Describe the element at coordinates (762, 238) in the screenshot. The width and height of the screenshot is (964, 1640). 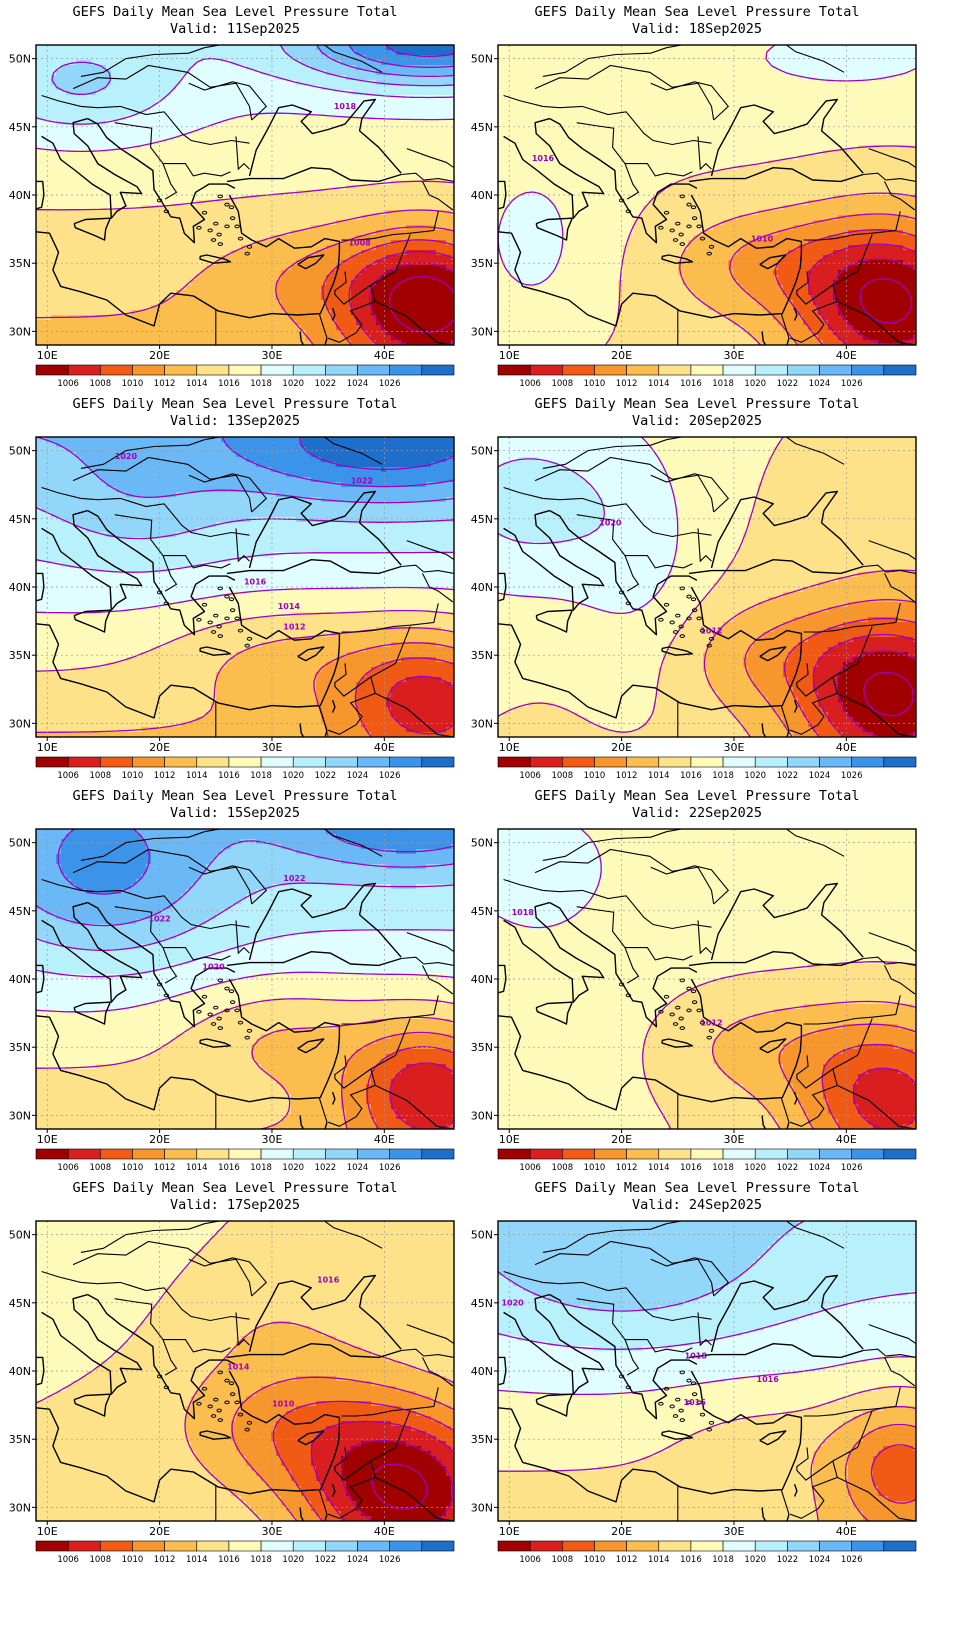
I see `isobar-label: 1010` at that location.